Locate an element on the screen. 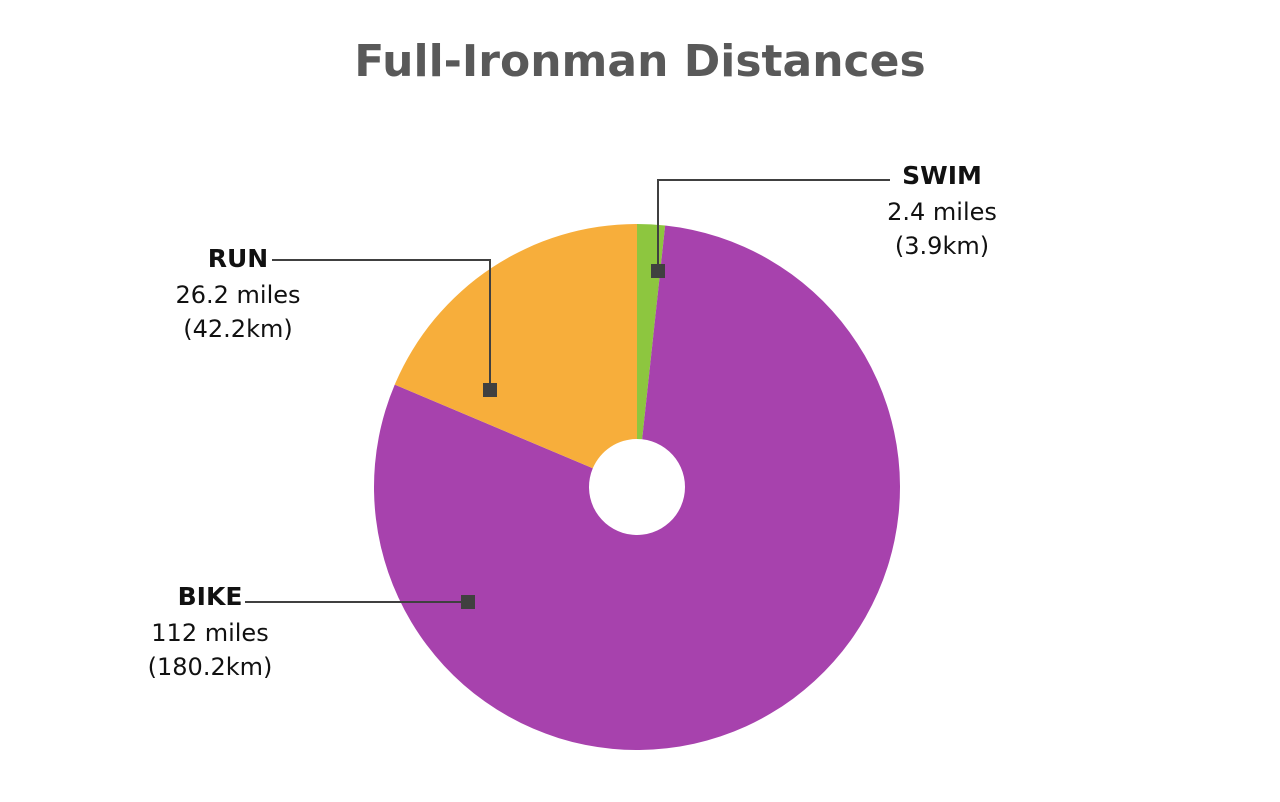 This screenshot has height=802, width=1280. slice-label: BIKE is located at coordinates (210, 596).